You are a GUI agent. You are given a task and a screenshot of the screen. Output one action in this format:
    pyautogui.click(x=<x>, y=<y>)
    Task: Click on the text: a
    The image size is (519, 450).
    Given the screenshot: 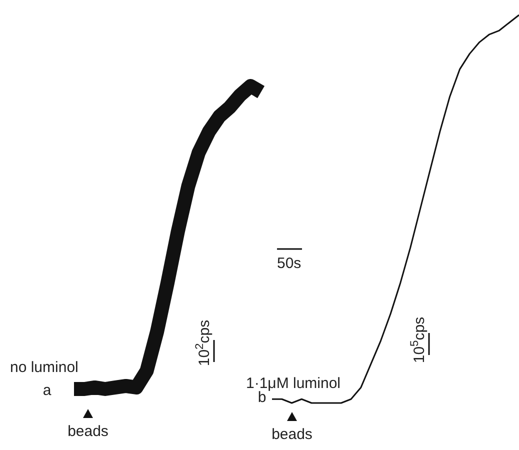 What is the action you would take?
    pyautogui.click(x=47, y=390)
    